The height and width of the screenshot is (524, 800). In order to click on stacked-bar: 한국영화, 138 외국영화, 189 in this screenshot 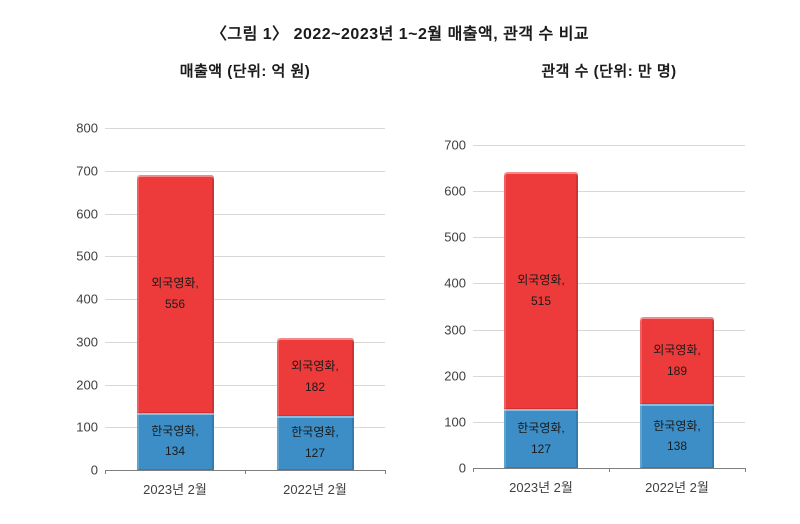, I will do `click(677, 306)`.